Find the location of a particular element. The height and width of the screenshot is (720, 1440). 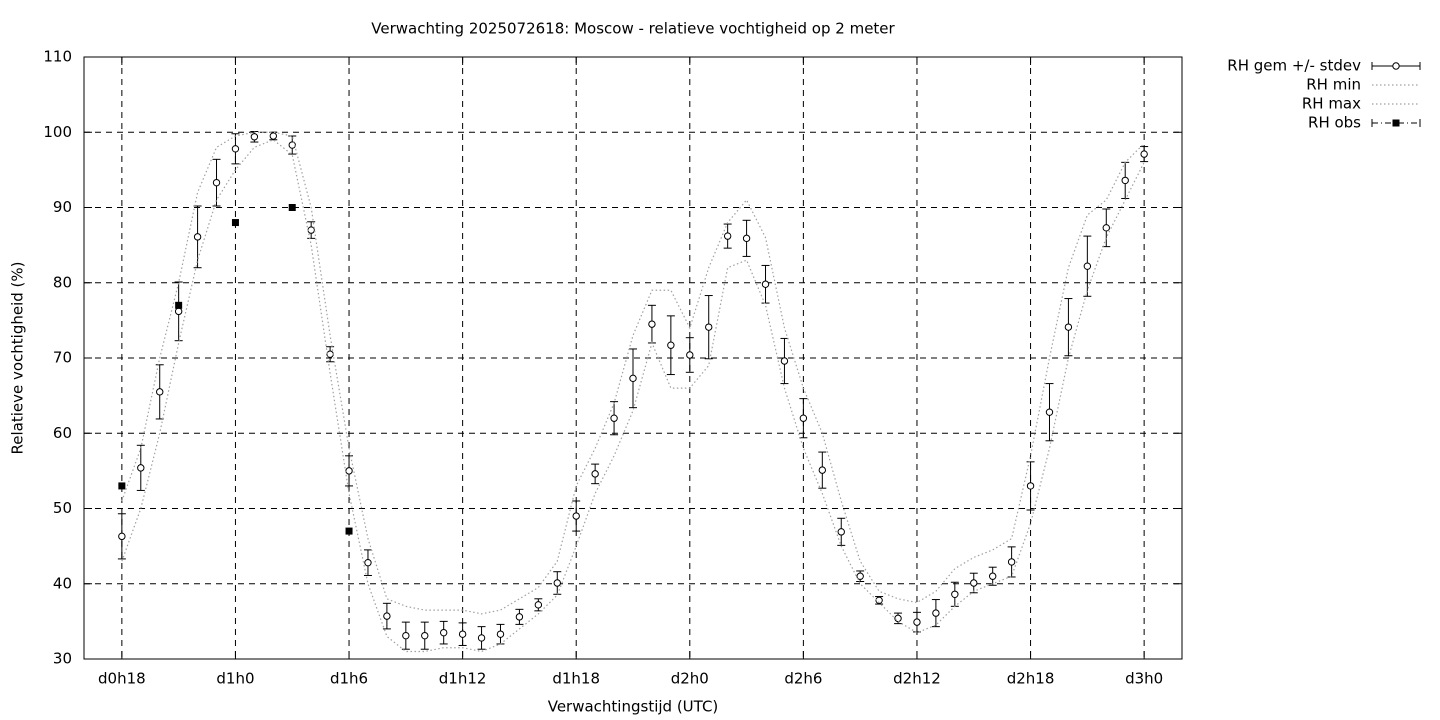

x-tick-label: d2h18 is located at coordinates (1031, 679).